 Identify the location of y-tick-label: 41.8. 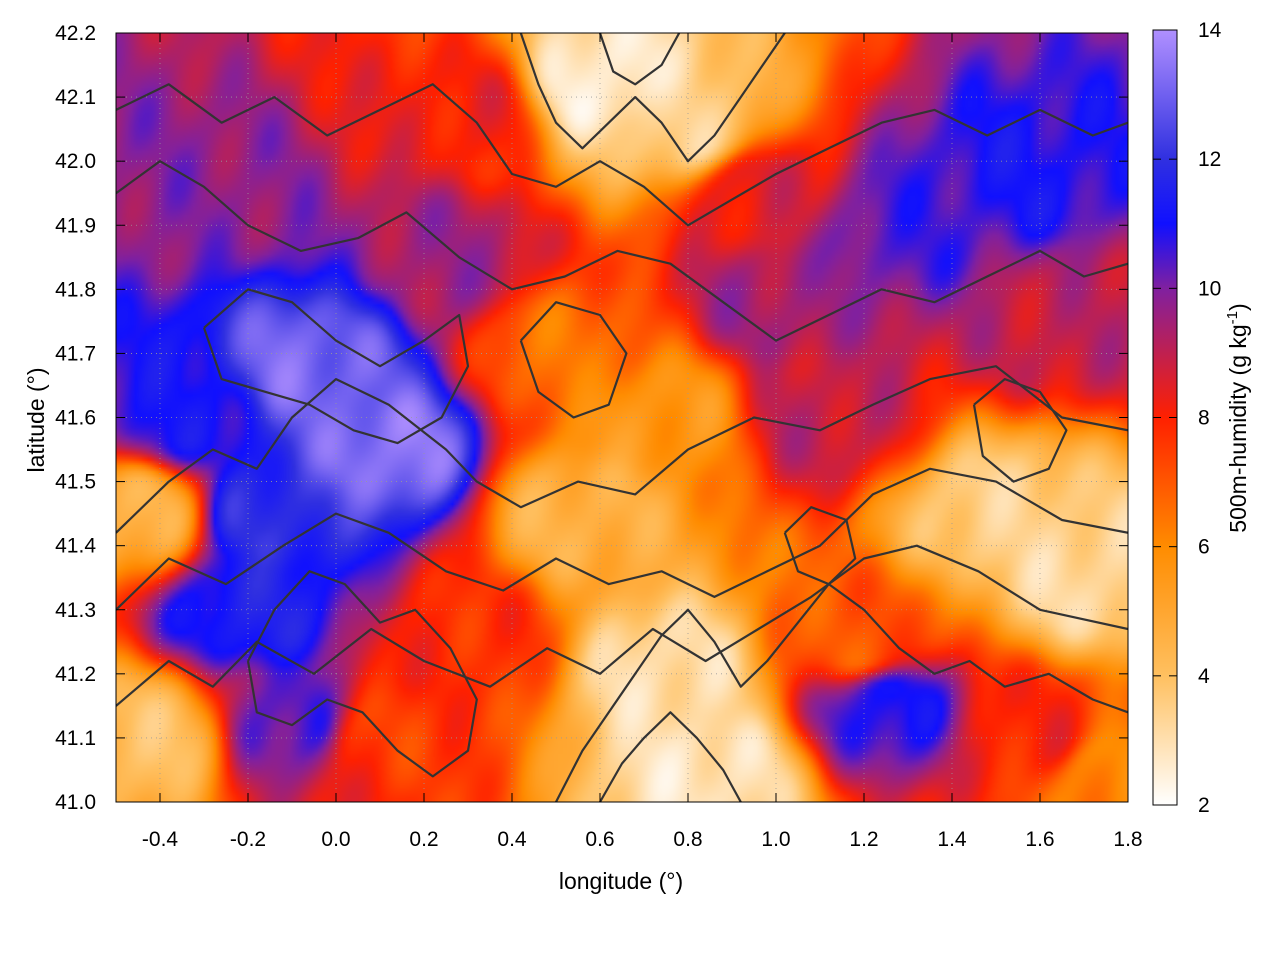
(75, 289).